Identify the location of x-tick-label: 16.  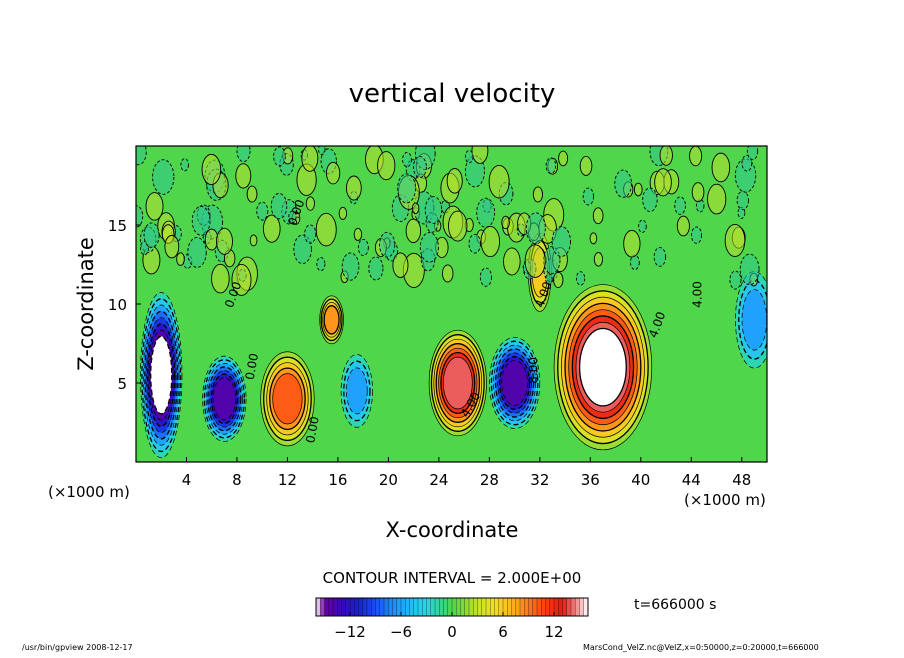
(337, 480).